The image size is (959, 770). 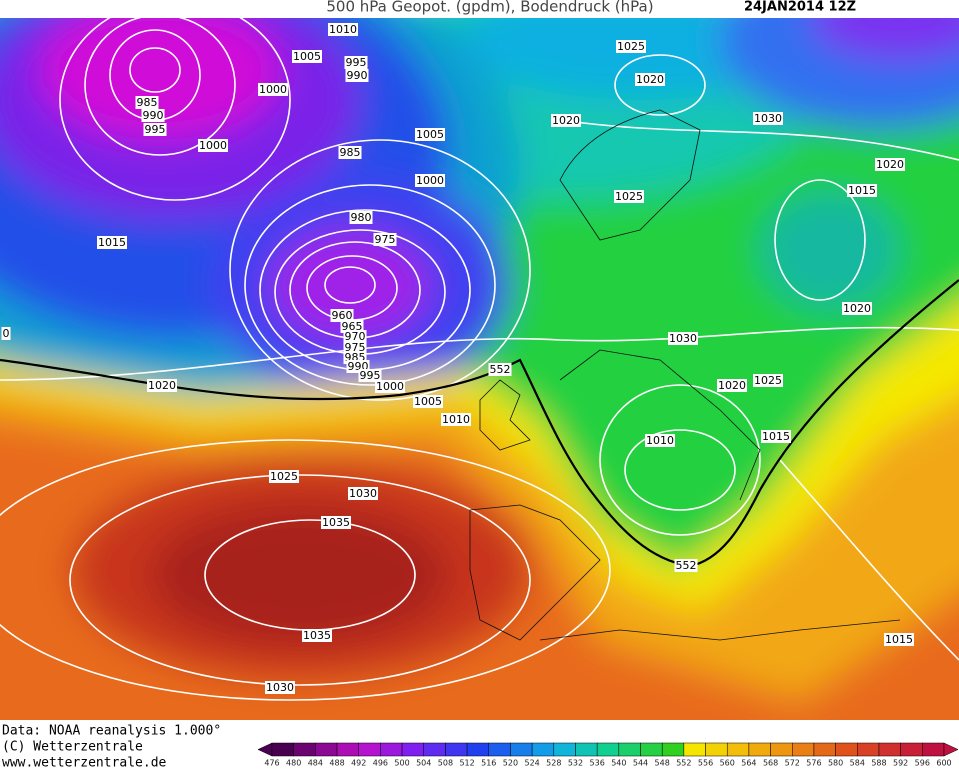 I want to click on colorbar-tick-label: 600, so click(x=943, y=763).